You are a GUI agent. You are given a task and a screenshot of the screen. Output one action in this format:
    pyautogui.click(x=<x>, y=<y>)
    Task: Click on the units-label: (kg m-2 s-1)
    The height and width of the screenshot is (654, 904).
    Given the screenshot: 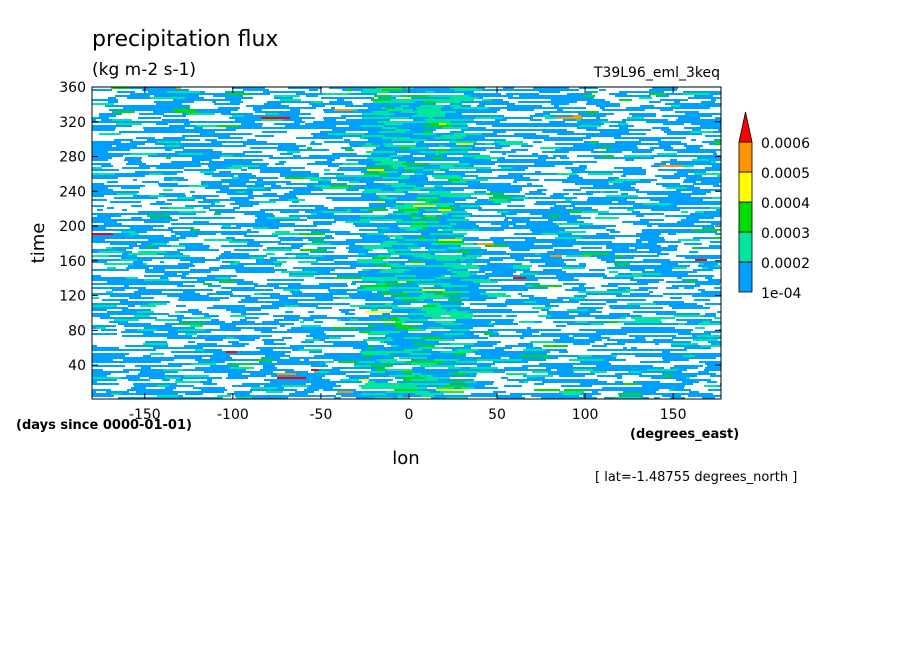 What is the action you would take?
    pyautogui.click(x=144, y=70)
    